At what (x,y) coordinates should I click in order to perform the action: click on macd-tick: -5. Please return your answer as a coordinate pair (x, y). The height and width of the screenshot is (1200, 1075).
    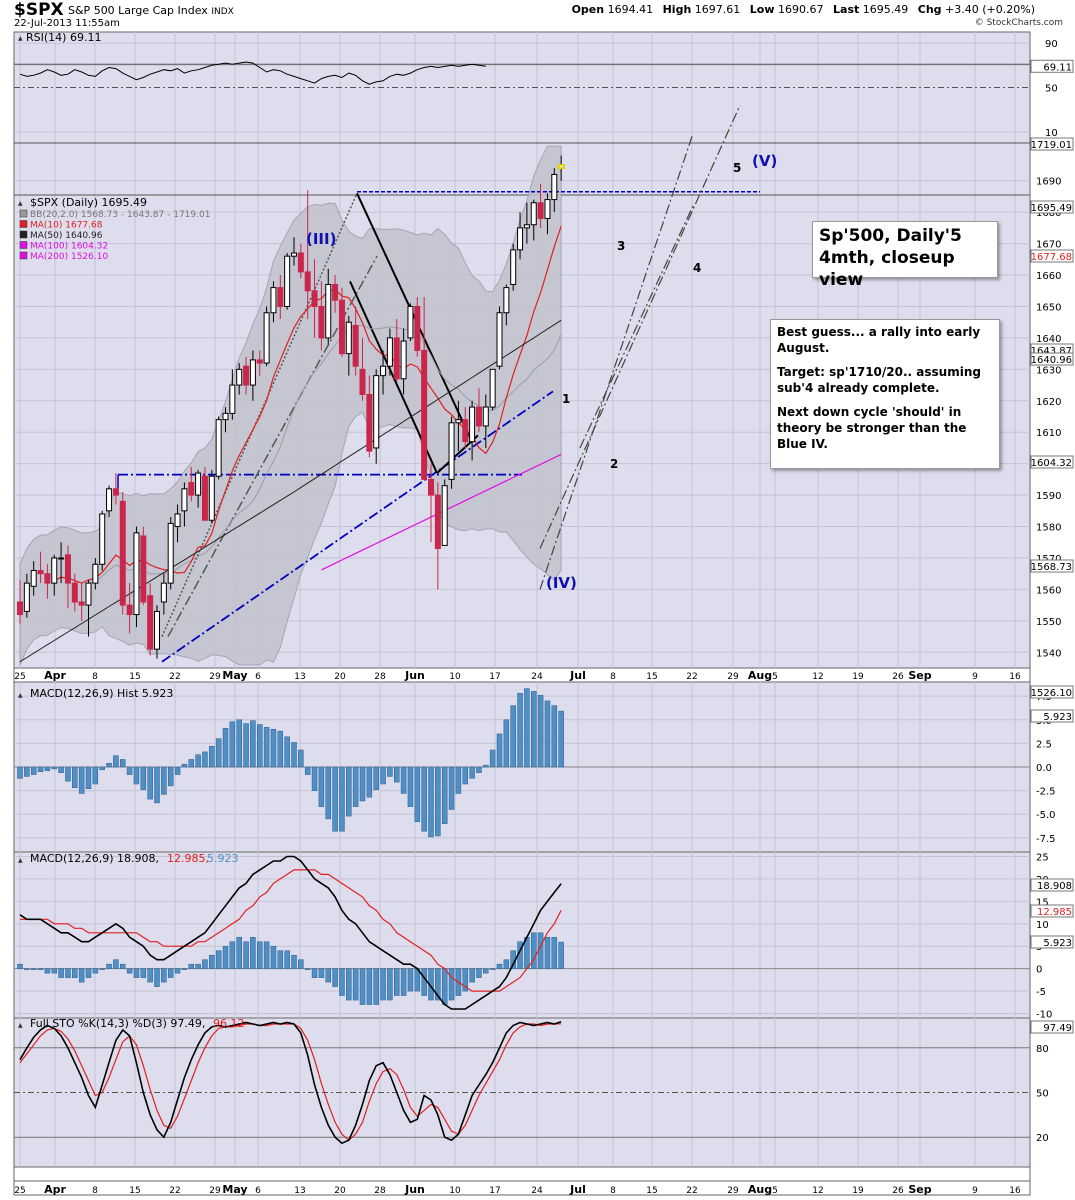
    Looking at the image, I should click on (1041, 992).